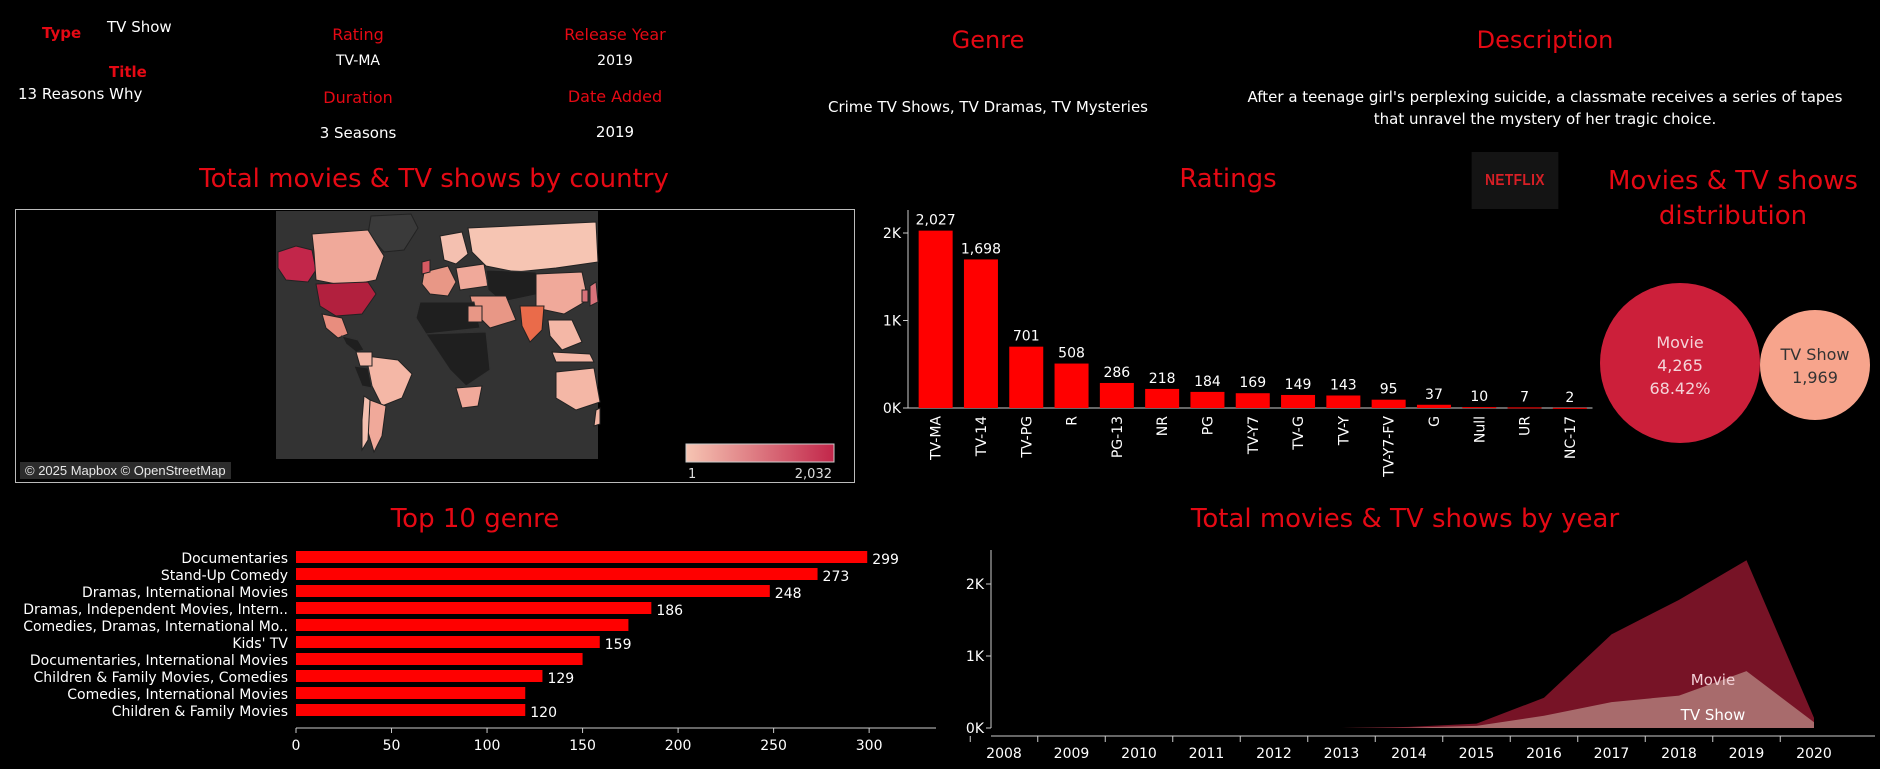 This screenshot has width=1880, height=769. Describe the element at coordinates (578, 389) in the screenshot. I see `country-australia` at that location.